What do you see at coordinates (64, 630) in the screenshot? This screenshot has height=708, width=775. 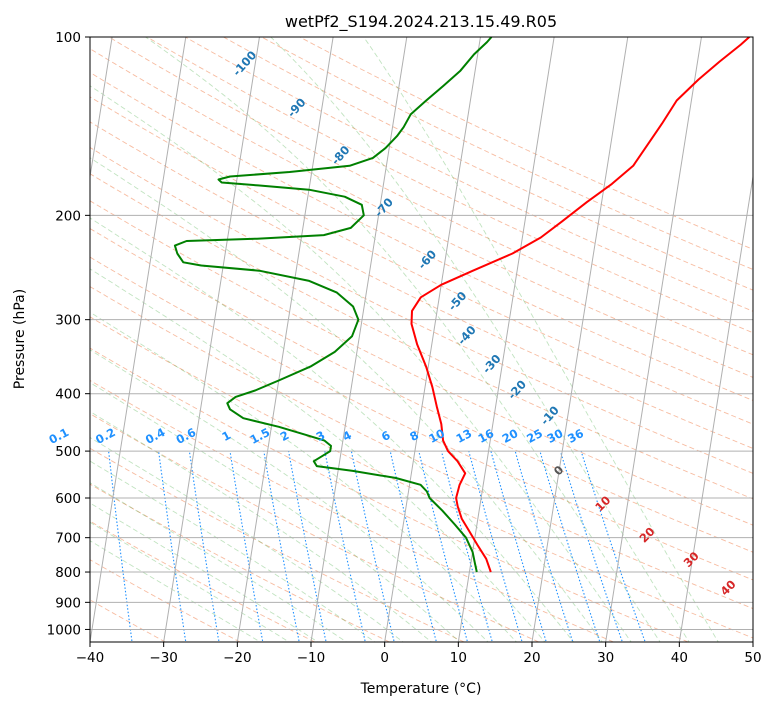 I see `y-tick-label: 1000` at bounding box center [64, 630].